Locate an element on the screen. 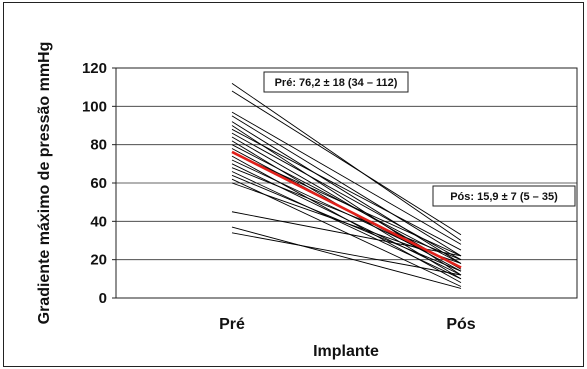  annotation-pre-text: Pré: 76,2 ± 18 (34 – 112) is located at coordinates (336, 83).